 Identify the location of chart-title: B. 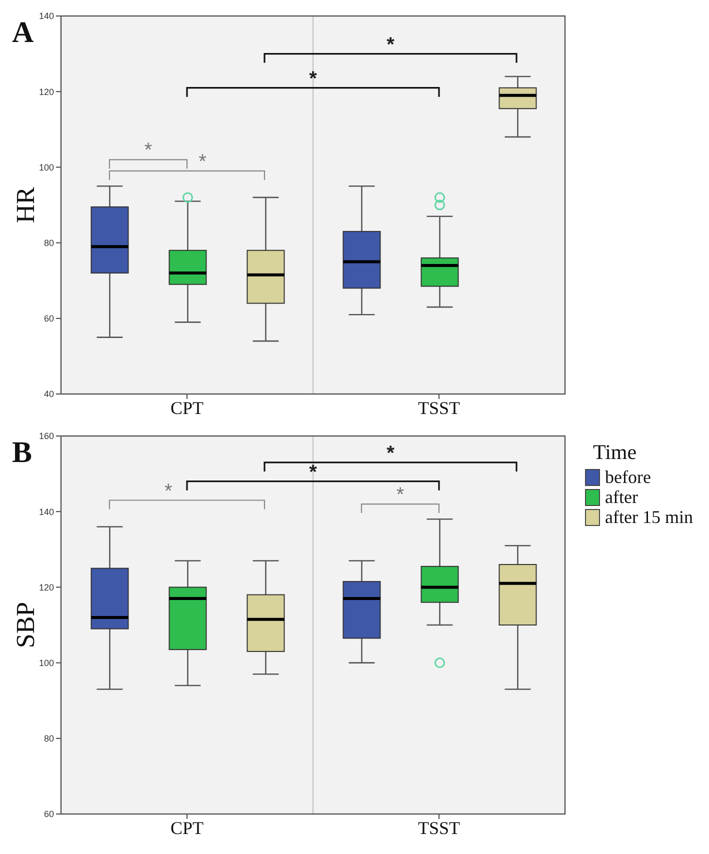
(22, 452).